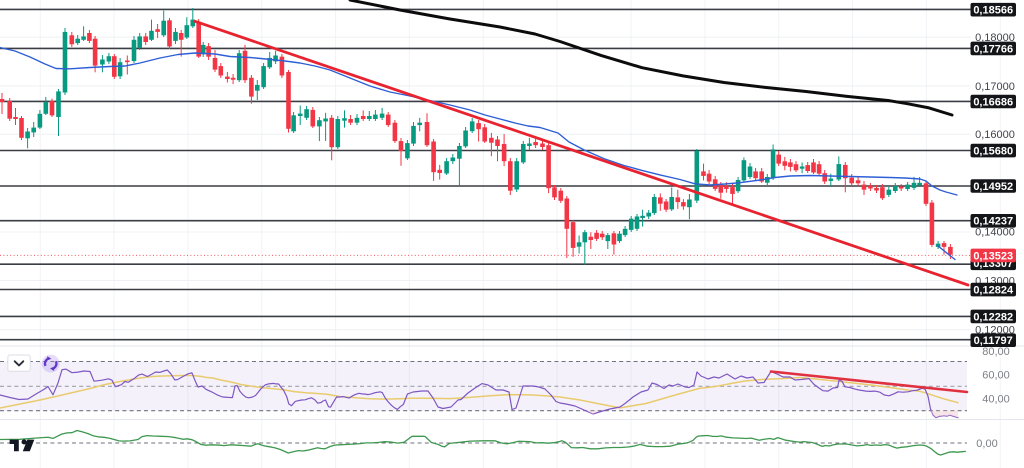 The image size is (1024, 468). I want to click on svg-text: 0,18000, so click(995, 38).